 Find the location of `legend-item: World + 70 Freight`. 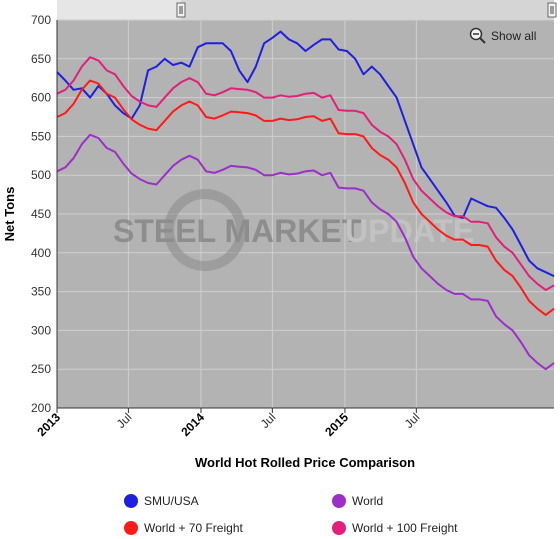

legend-item: World + 70 Freight is located at coordinates (183, 528).